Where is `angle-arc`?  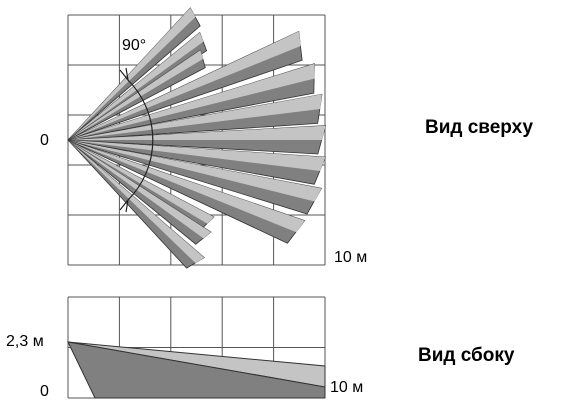
angle-arc is located at coordinates (140, 140).